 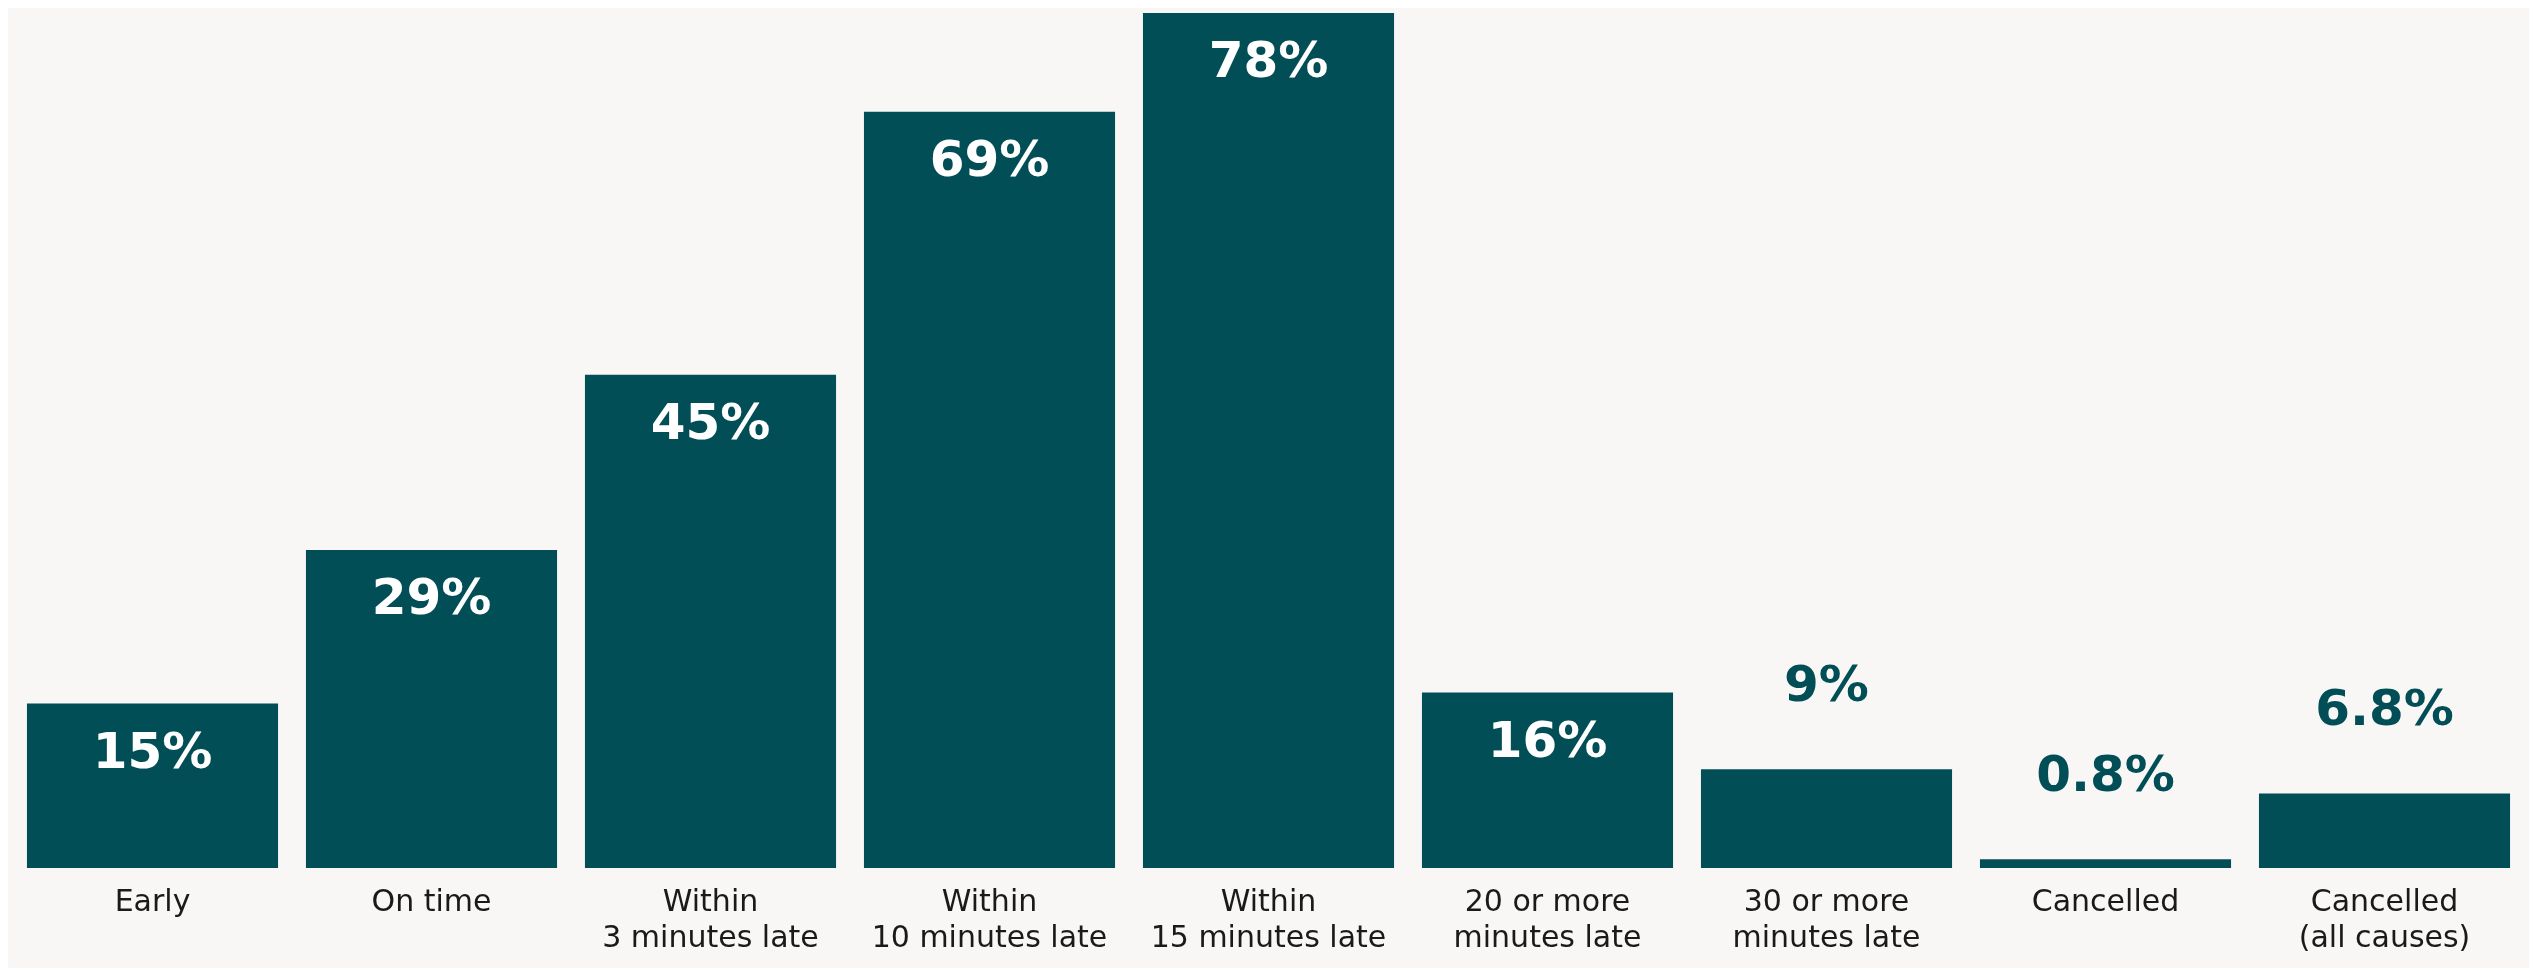 What do you see at coordinates (431, 900) in the screenshot?
I see `x-tick-label: On time` at bounding box center [431, 900].